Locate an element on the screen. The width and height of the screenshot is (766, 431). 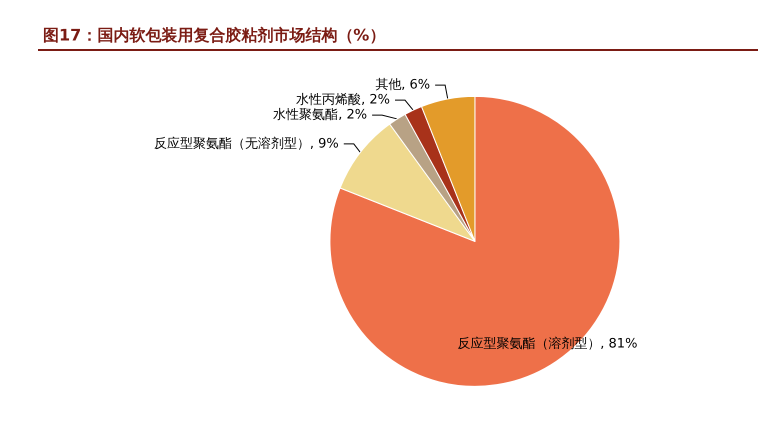
slice-label: 水性聚氨酯 is located at coordinates (305, 115).